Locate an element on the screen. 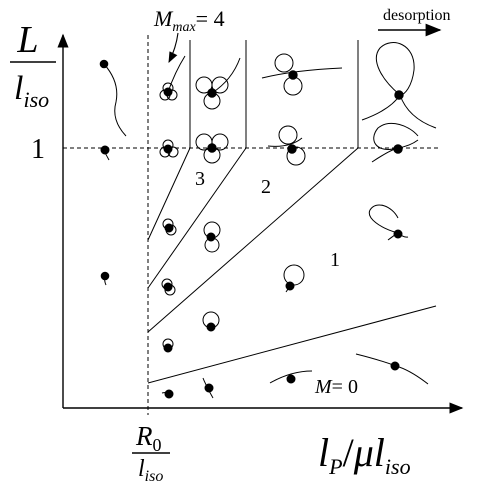  y-tick-label-1: 1 is located at coordinates (38, 149).